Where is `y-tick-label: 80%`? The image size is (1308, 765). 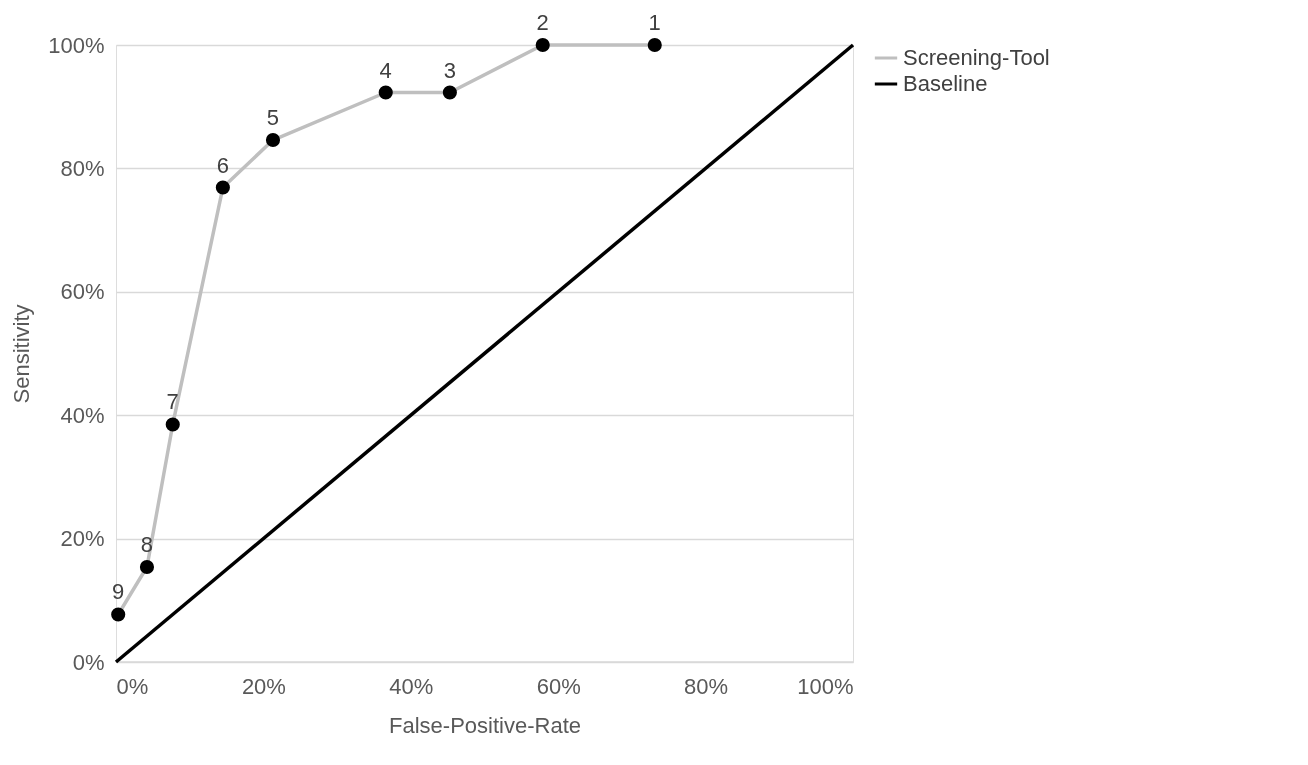
y-tick-label: 80% is located at coordinates (82, 168).